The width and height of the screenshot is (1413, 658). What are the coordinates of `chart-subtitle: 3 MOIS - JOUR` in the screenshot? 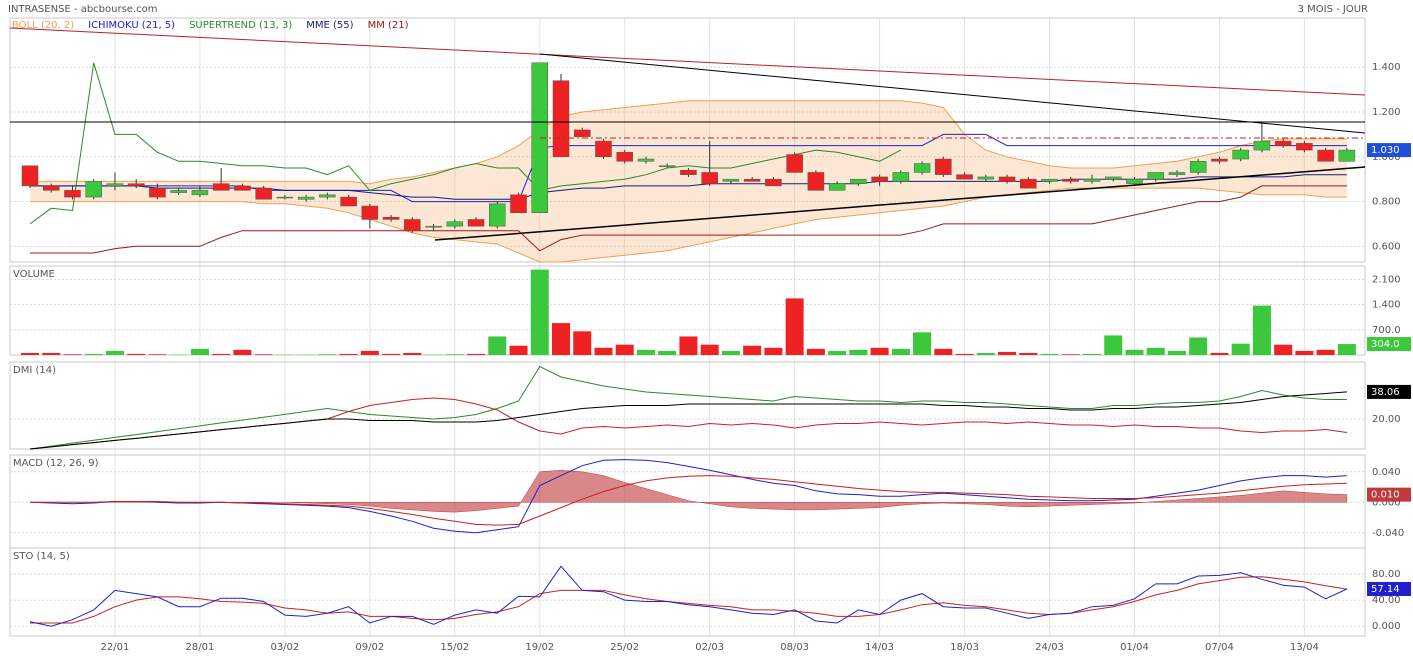 It's located at (1333, 9).